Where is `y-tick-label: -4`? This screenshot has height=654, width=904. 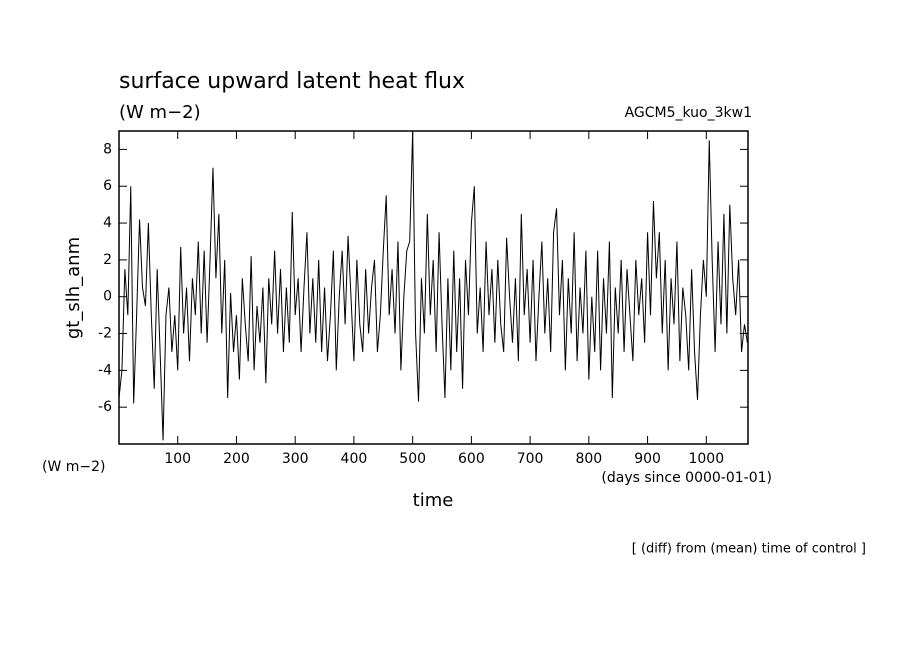
y-tick-label: -4 is located at coordinates (105, 370).